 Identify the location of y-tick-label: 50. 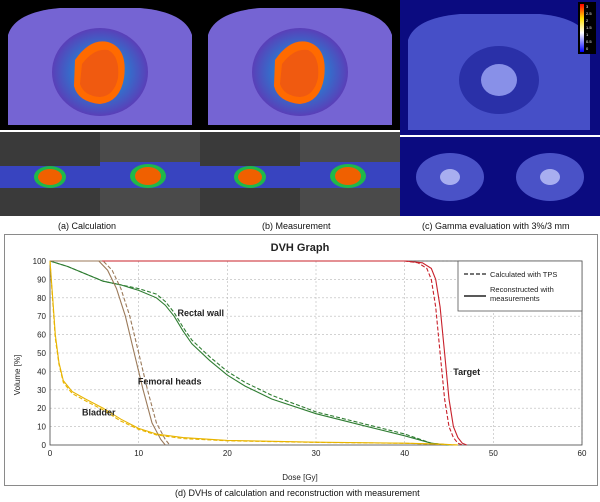
(41, 353).